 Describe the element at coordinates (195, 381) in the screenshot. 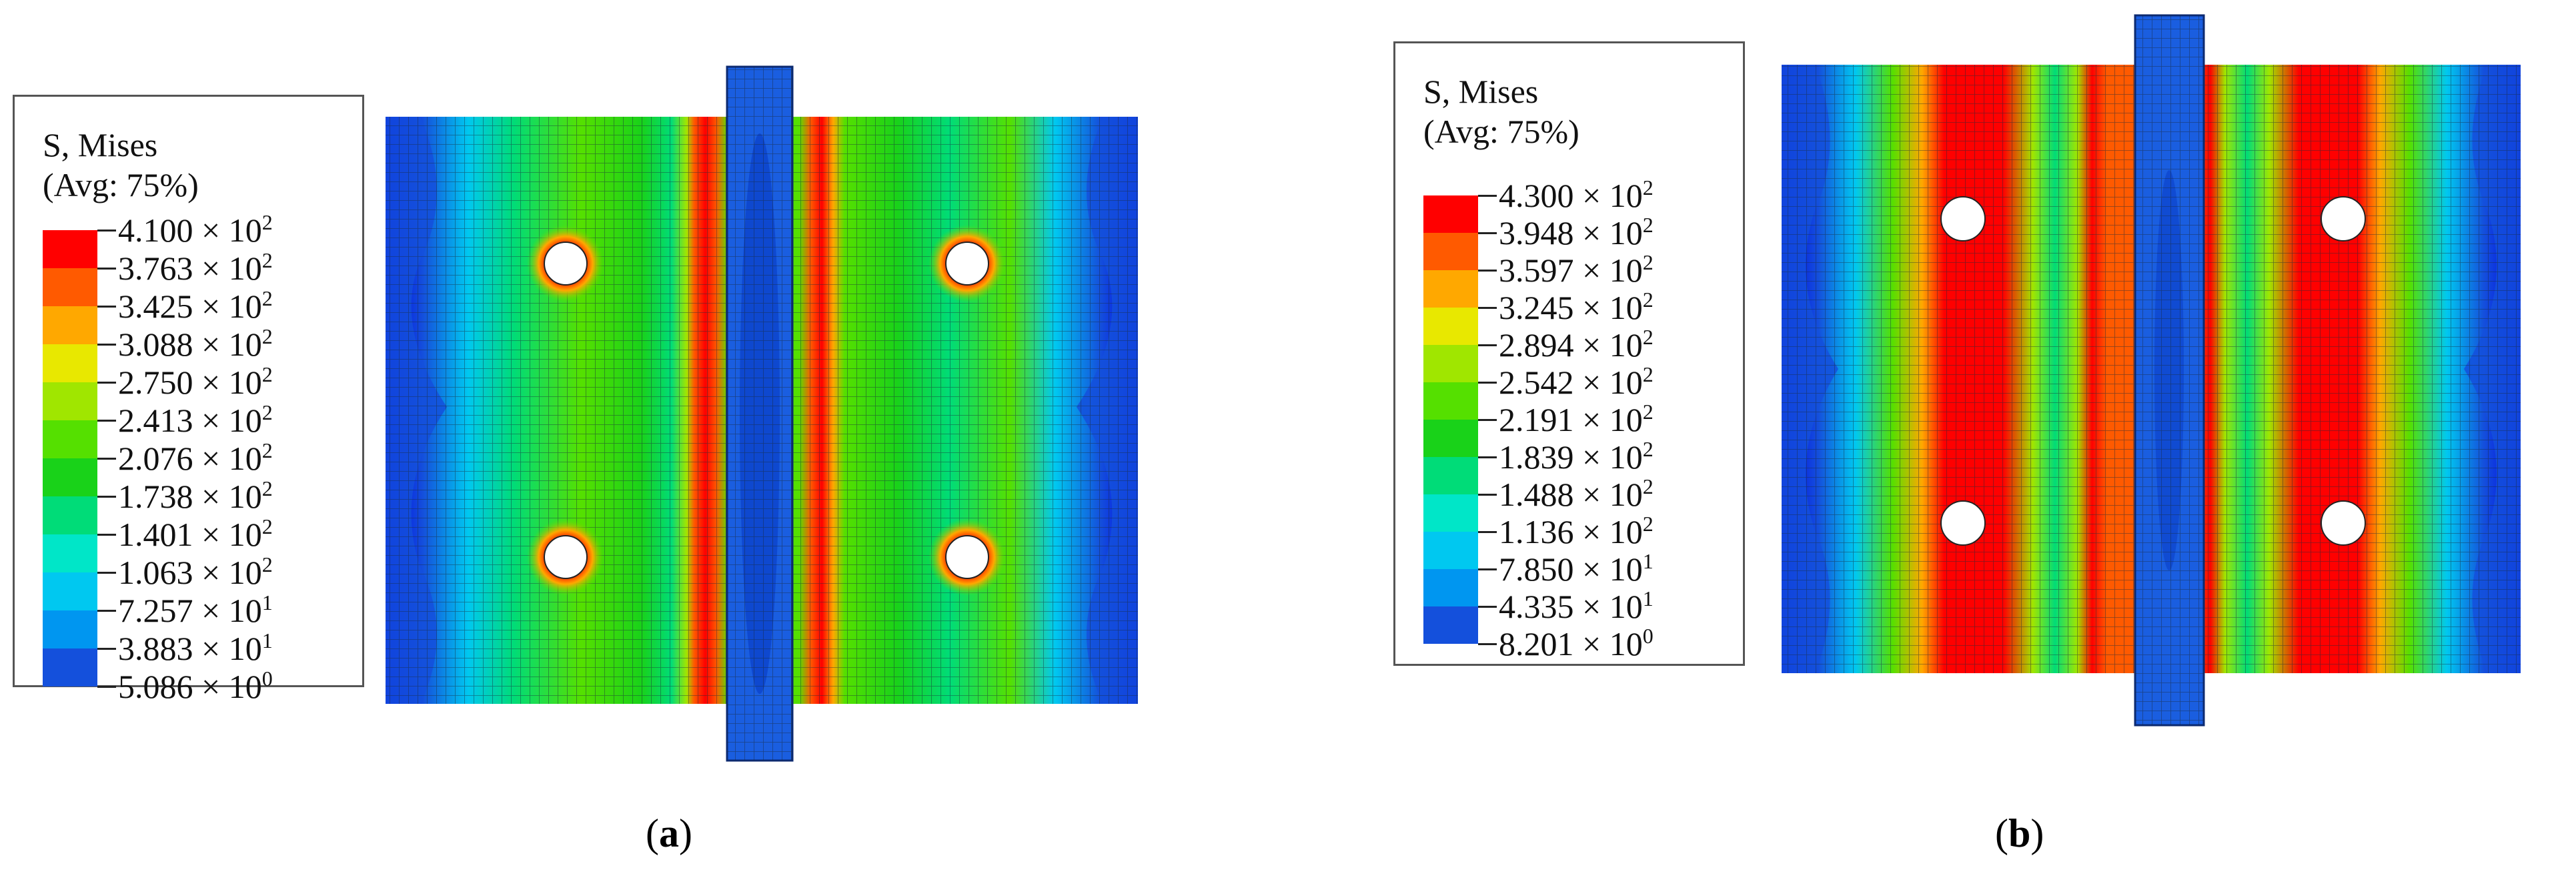

I see `legend-level-label: 2.750 × 10²` at that location.